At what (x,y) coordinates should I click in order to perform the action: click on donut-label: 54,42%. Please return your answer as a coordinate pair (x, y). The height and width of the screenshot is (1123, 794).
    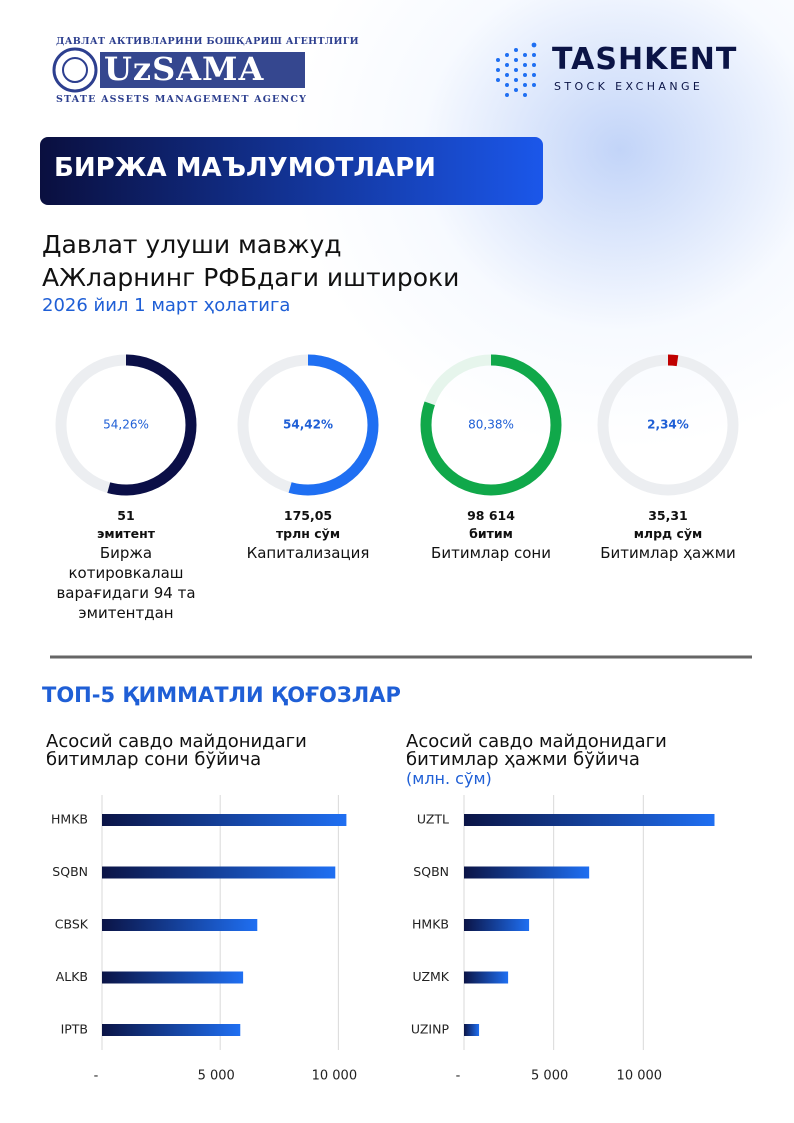
    Looking at the image, I should click on (308, 425).